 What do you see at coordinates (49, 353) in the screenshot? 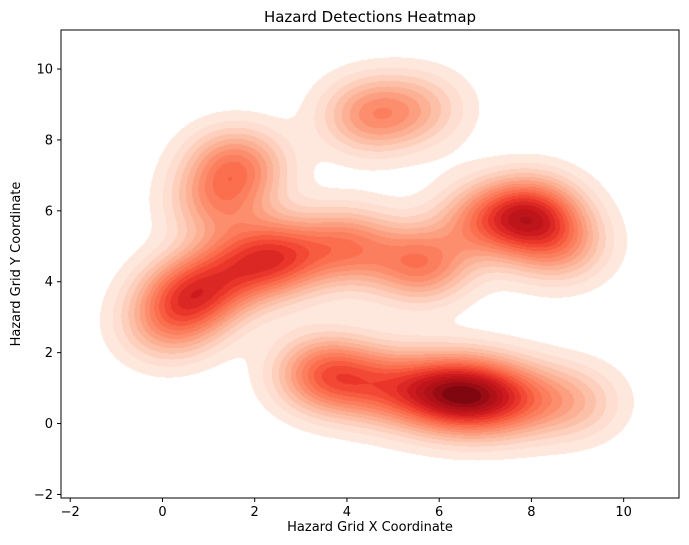
I see `y-tick-label: 2` at bounding box center [49, 353].